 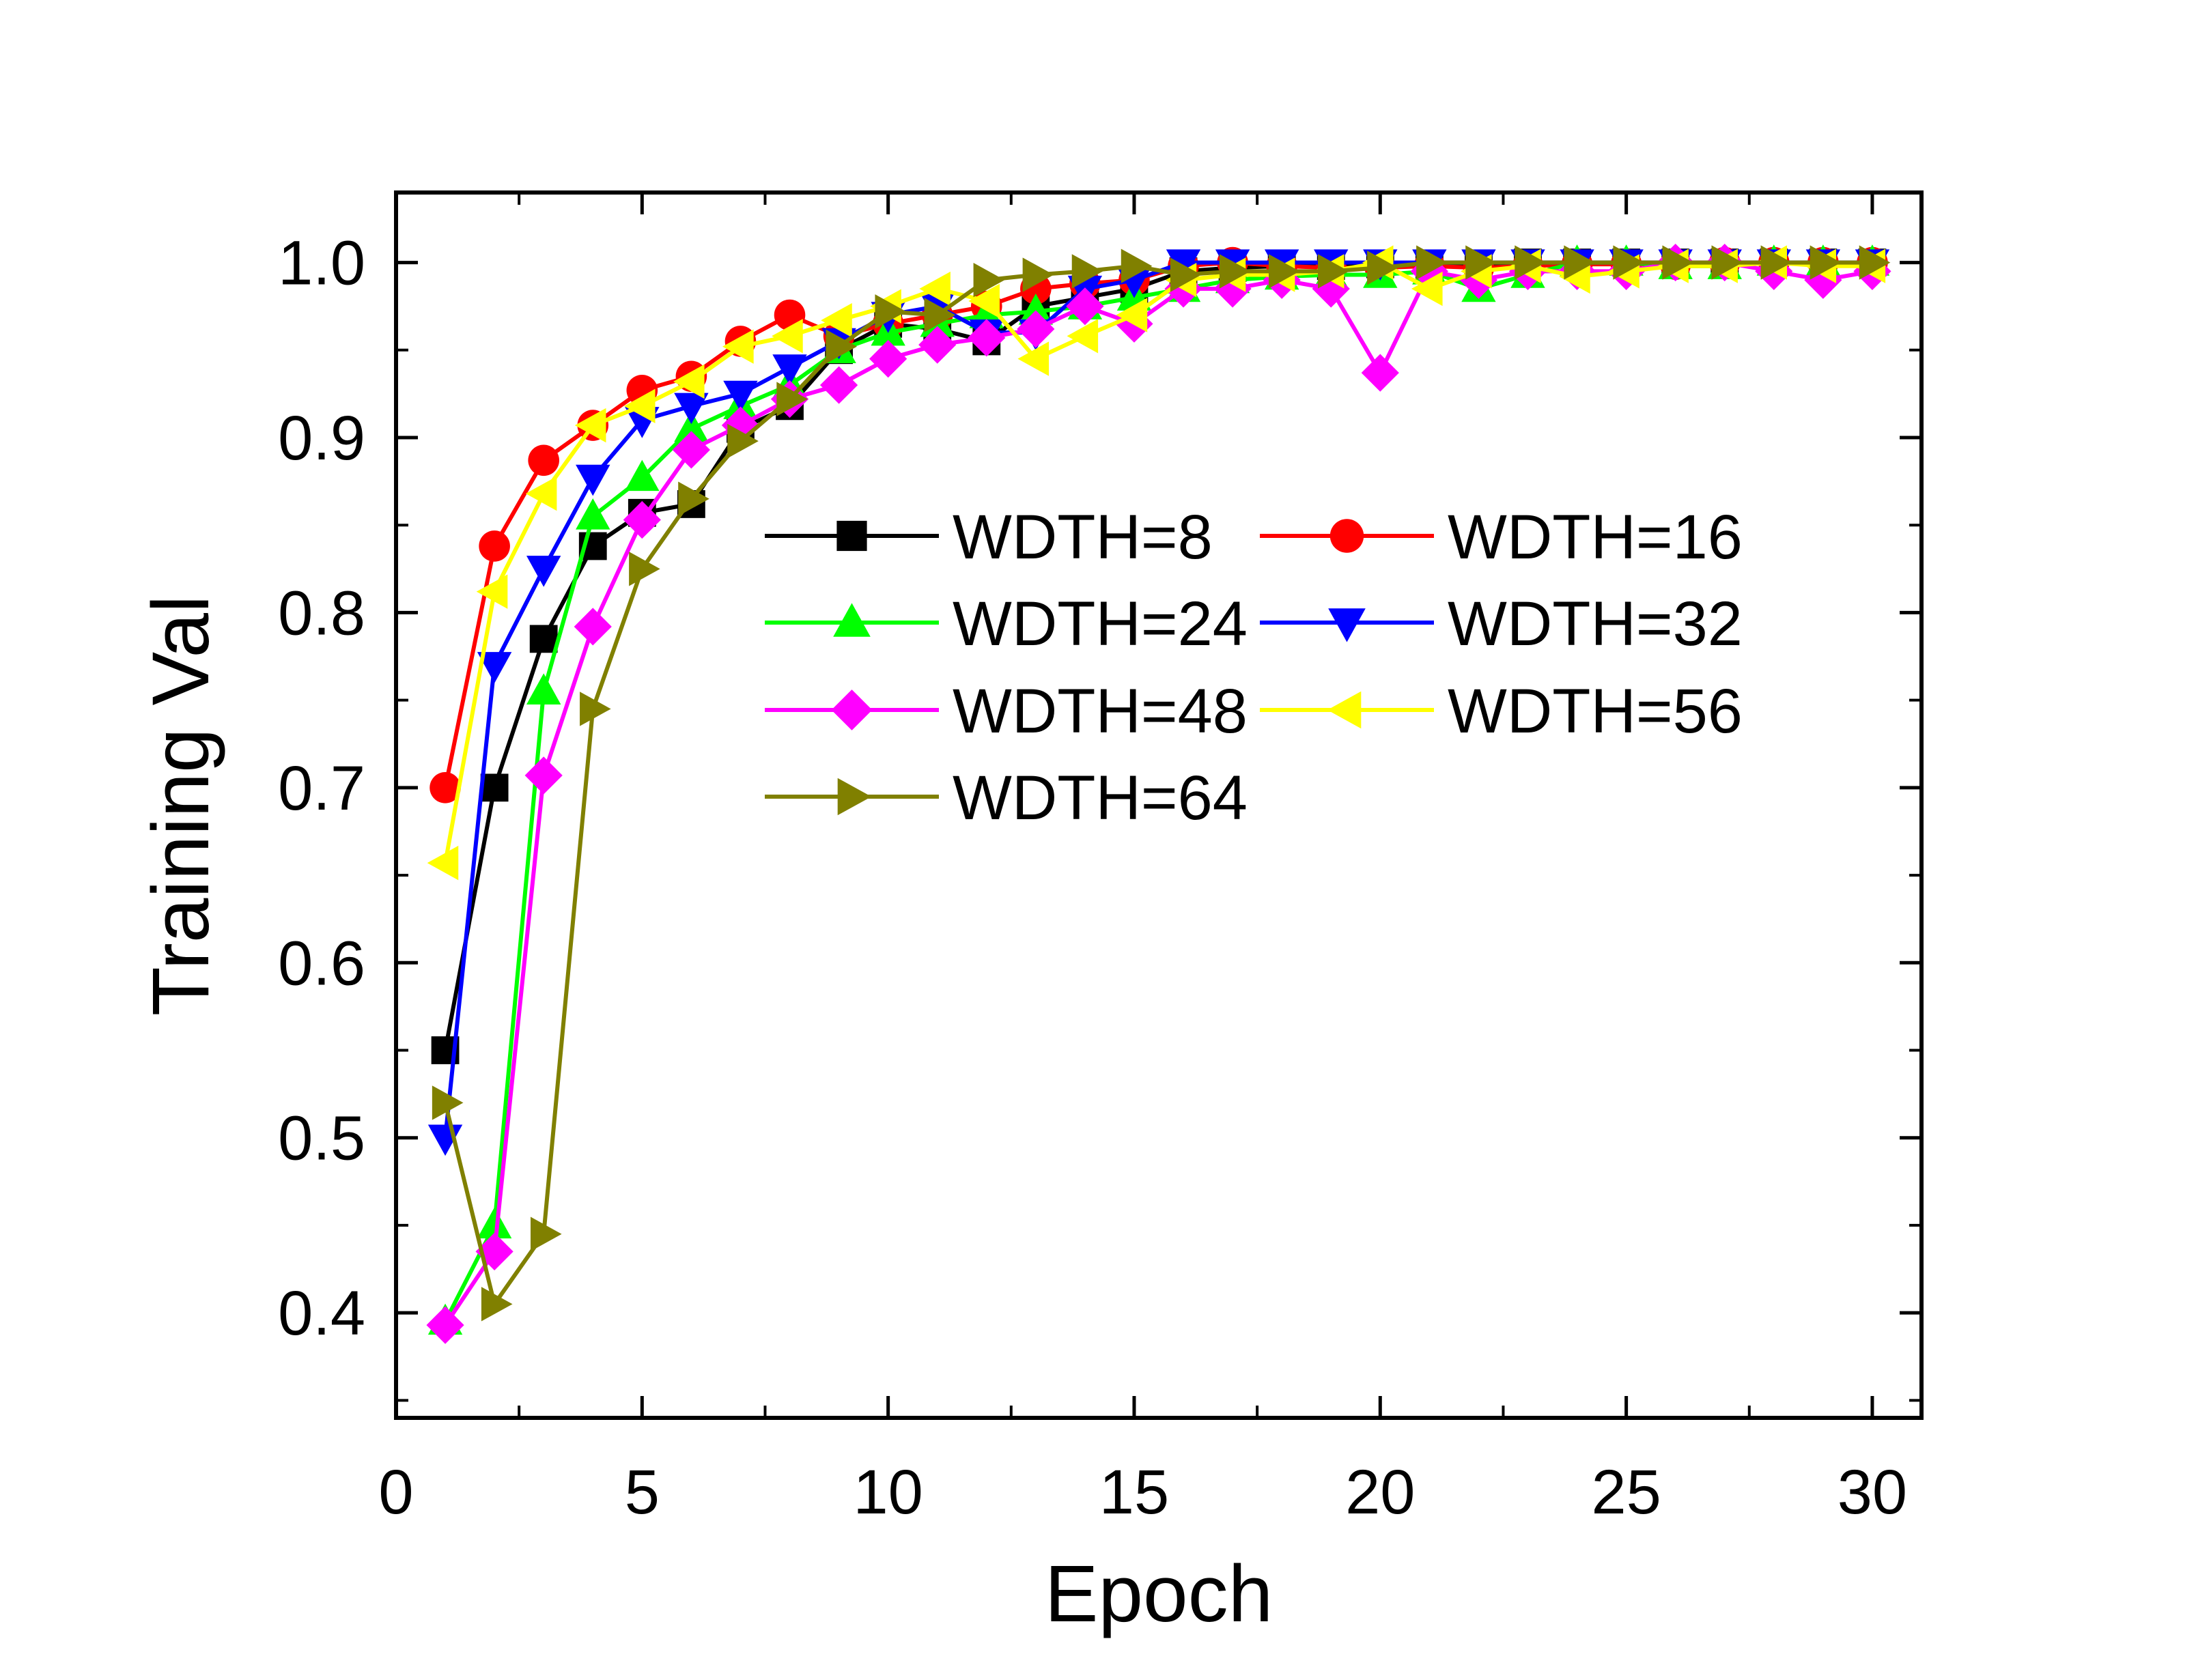 I want to click on y-tick-label: 0.4, so click(x=321, y=1313).